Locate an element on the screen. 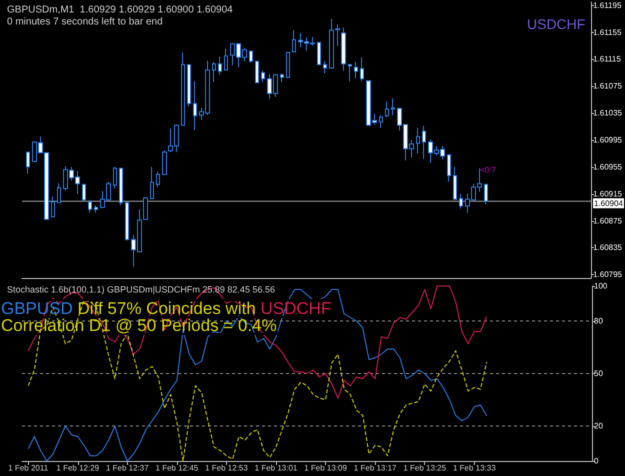  x-tick-label: 1 Feb 2011 is located at coordinates (28, 468).